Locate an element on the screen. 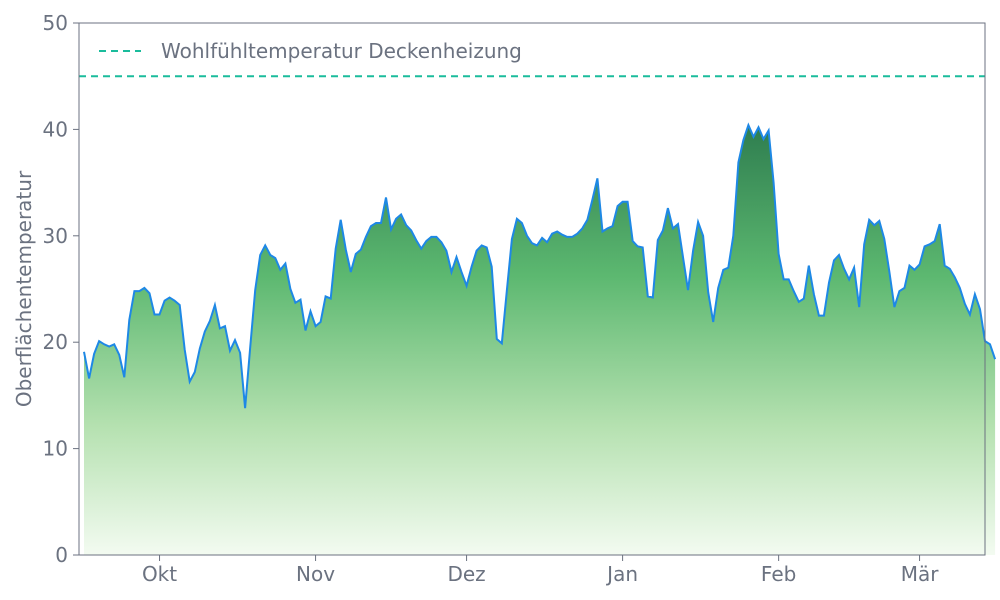 Image resolution: width=1000 pixels, height=600 pixels. x-tick-label: Nov is located at coordinates (315, 574).